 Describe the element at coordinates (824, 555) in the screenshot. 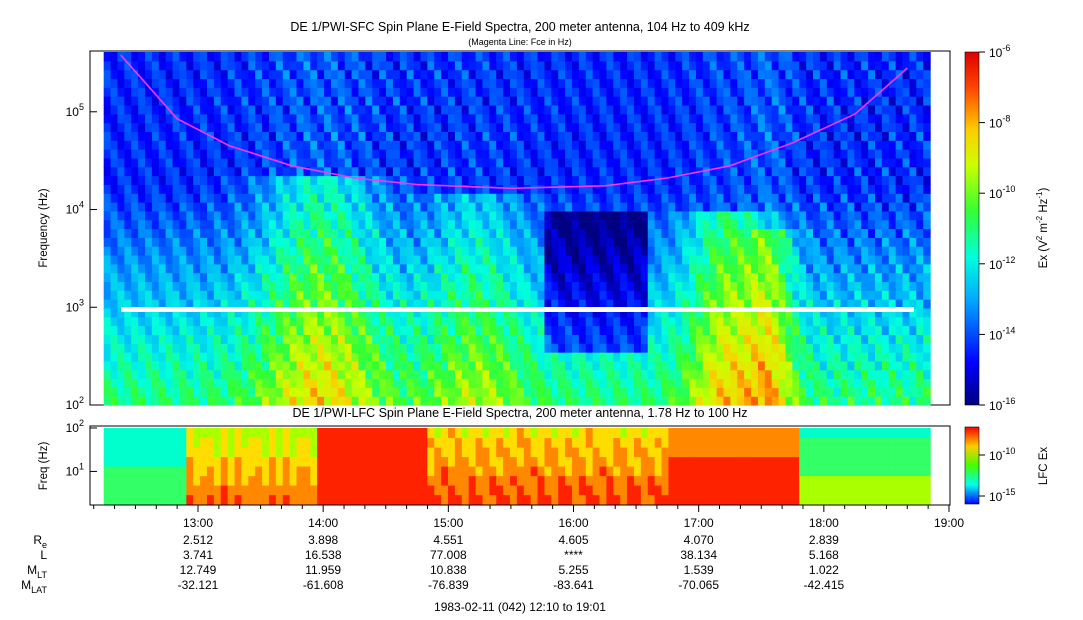

I see `ephemeris-value: 5.168` at that location.